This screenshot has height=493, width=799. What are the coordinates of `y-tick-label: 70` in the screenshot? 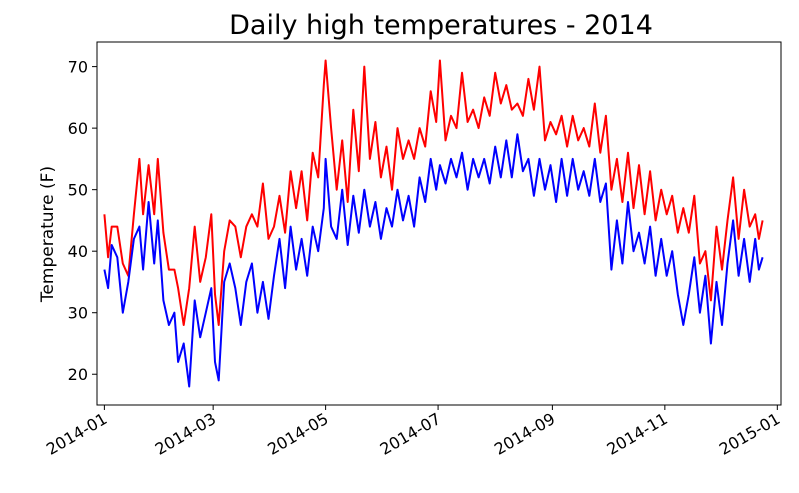 It's located at (78, 67).